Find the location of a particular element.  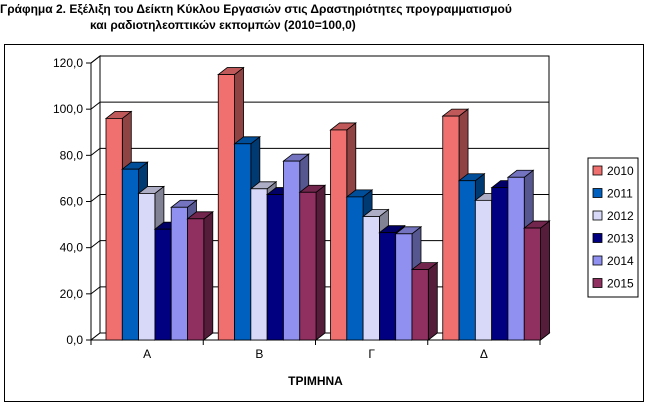

x-tick-label: Γ is located at coordinates (371, 354).